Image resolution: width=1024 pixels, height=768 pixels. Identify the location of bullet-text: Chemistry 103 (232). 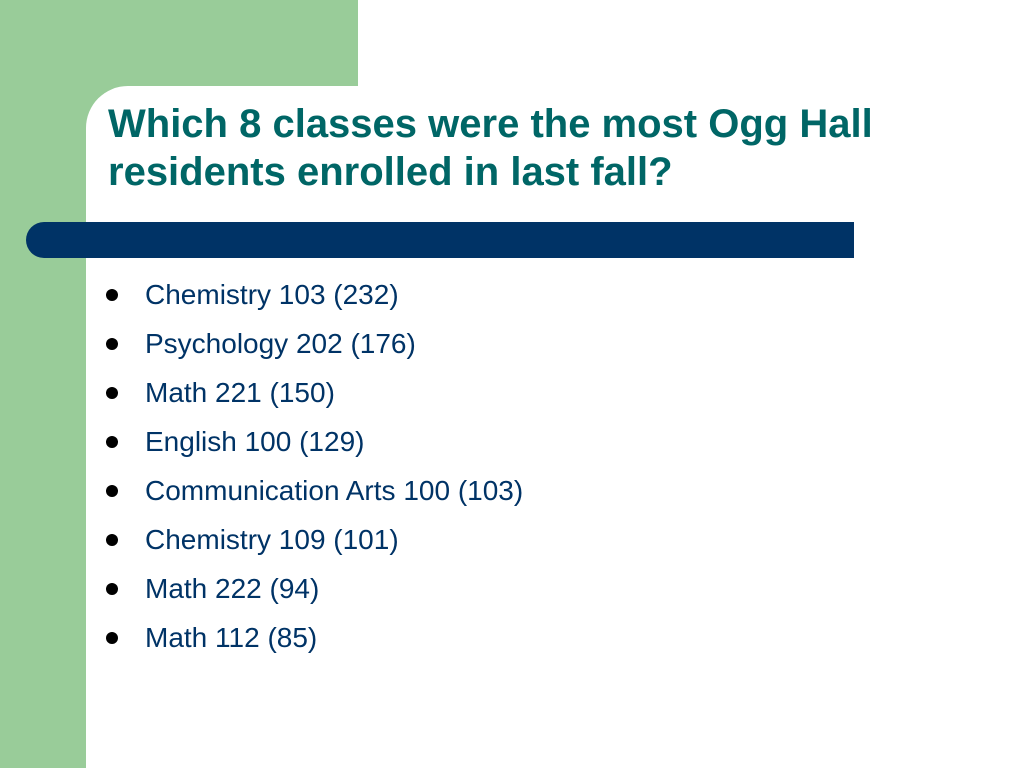
(272, 294).